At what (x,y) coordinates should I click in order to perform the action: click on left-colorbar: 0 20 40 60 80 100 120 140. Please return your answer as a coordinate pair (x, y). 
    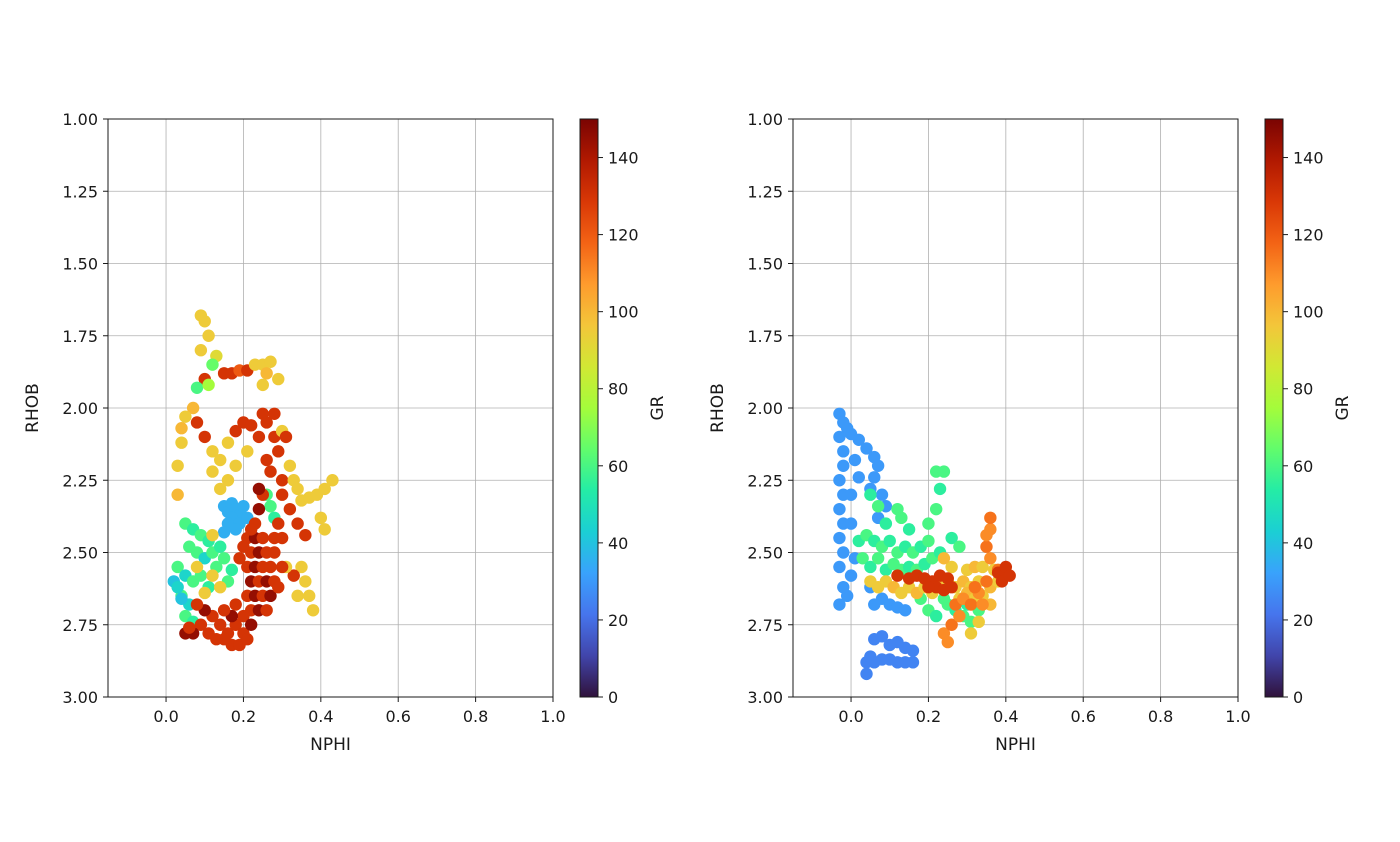
    Looking at the image, I should click on (609, 412).